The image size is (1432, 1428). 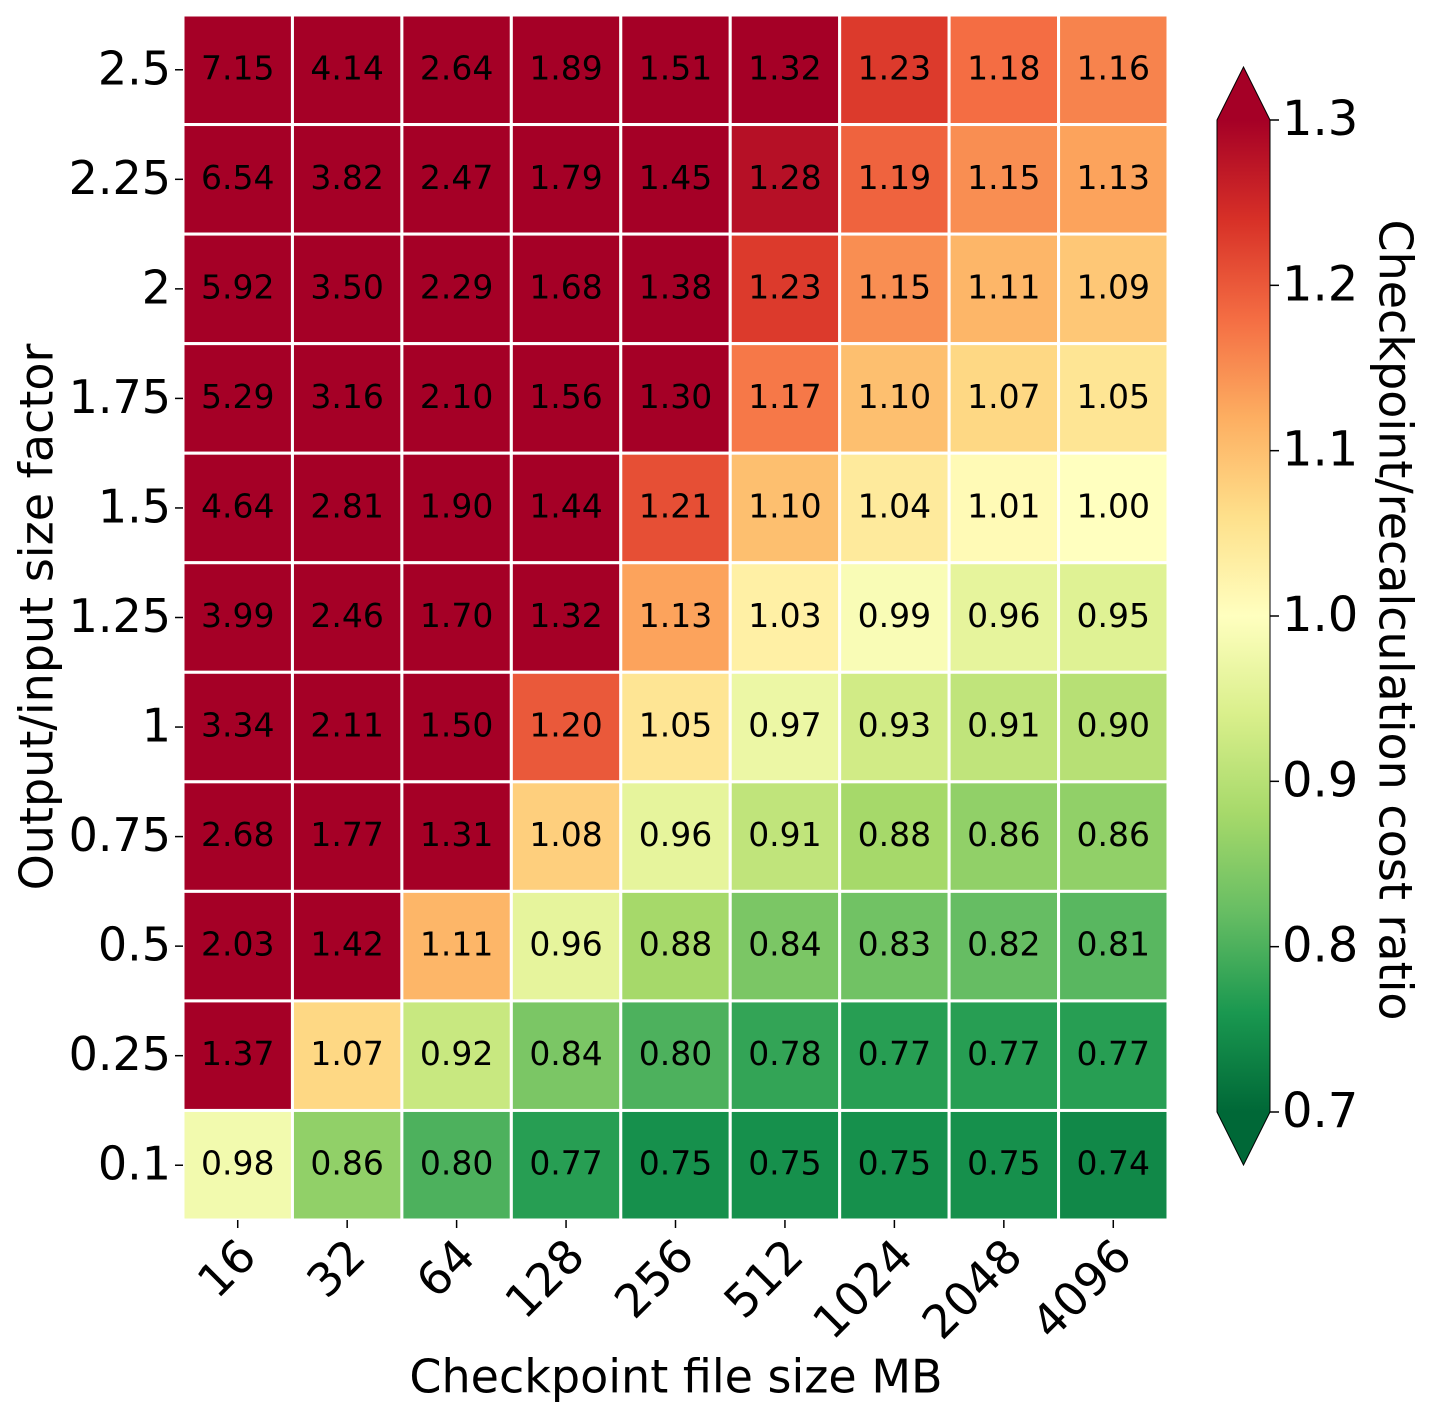 I want to click on colorbar-tick-label: 1.3, so click(x=1320, y=119).